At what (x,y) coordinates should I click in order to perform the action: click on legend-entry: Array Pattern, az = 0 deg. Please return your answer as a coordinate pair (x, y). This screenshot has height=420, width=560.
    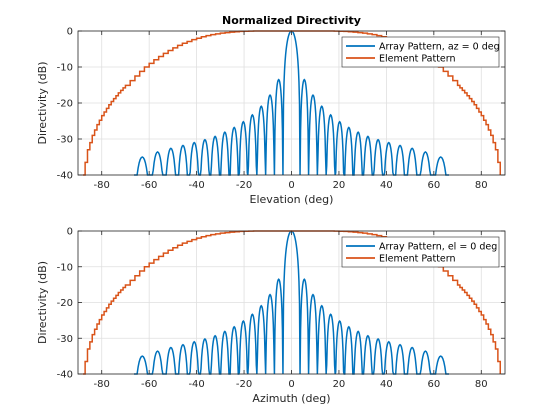
    Looking at the image, I should click on (439, 46).